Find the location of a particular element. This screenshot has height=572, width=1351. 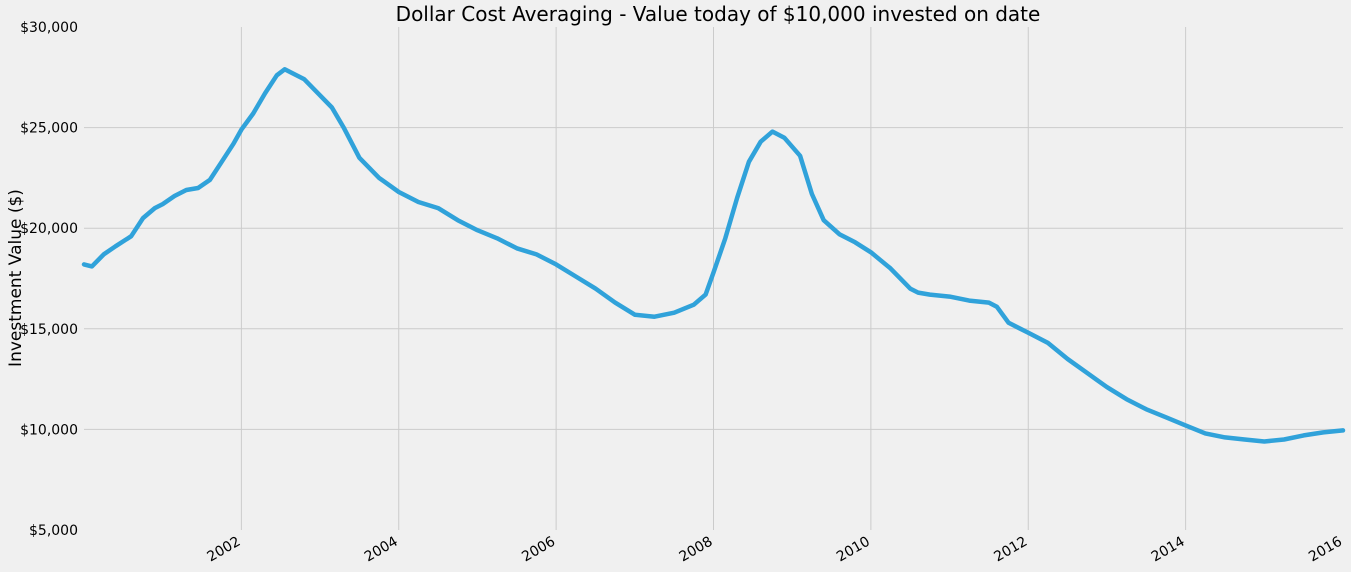

x-tick-label: 2004 is located at coordinates (381, 550).